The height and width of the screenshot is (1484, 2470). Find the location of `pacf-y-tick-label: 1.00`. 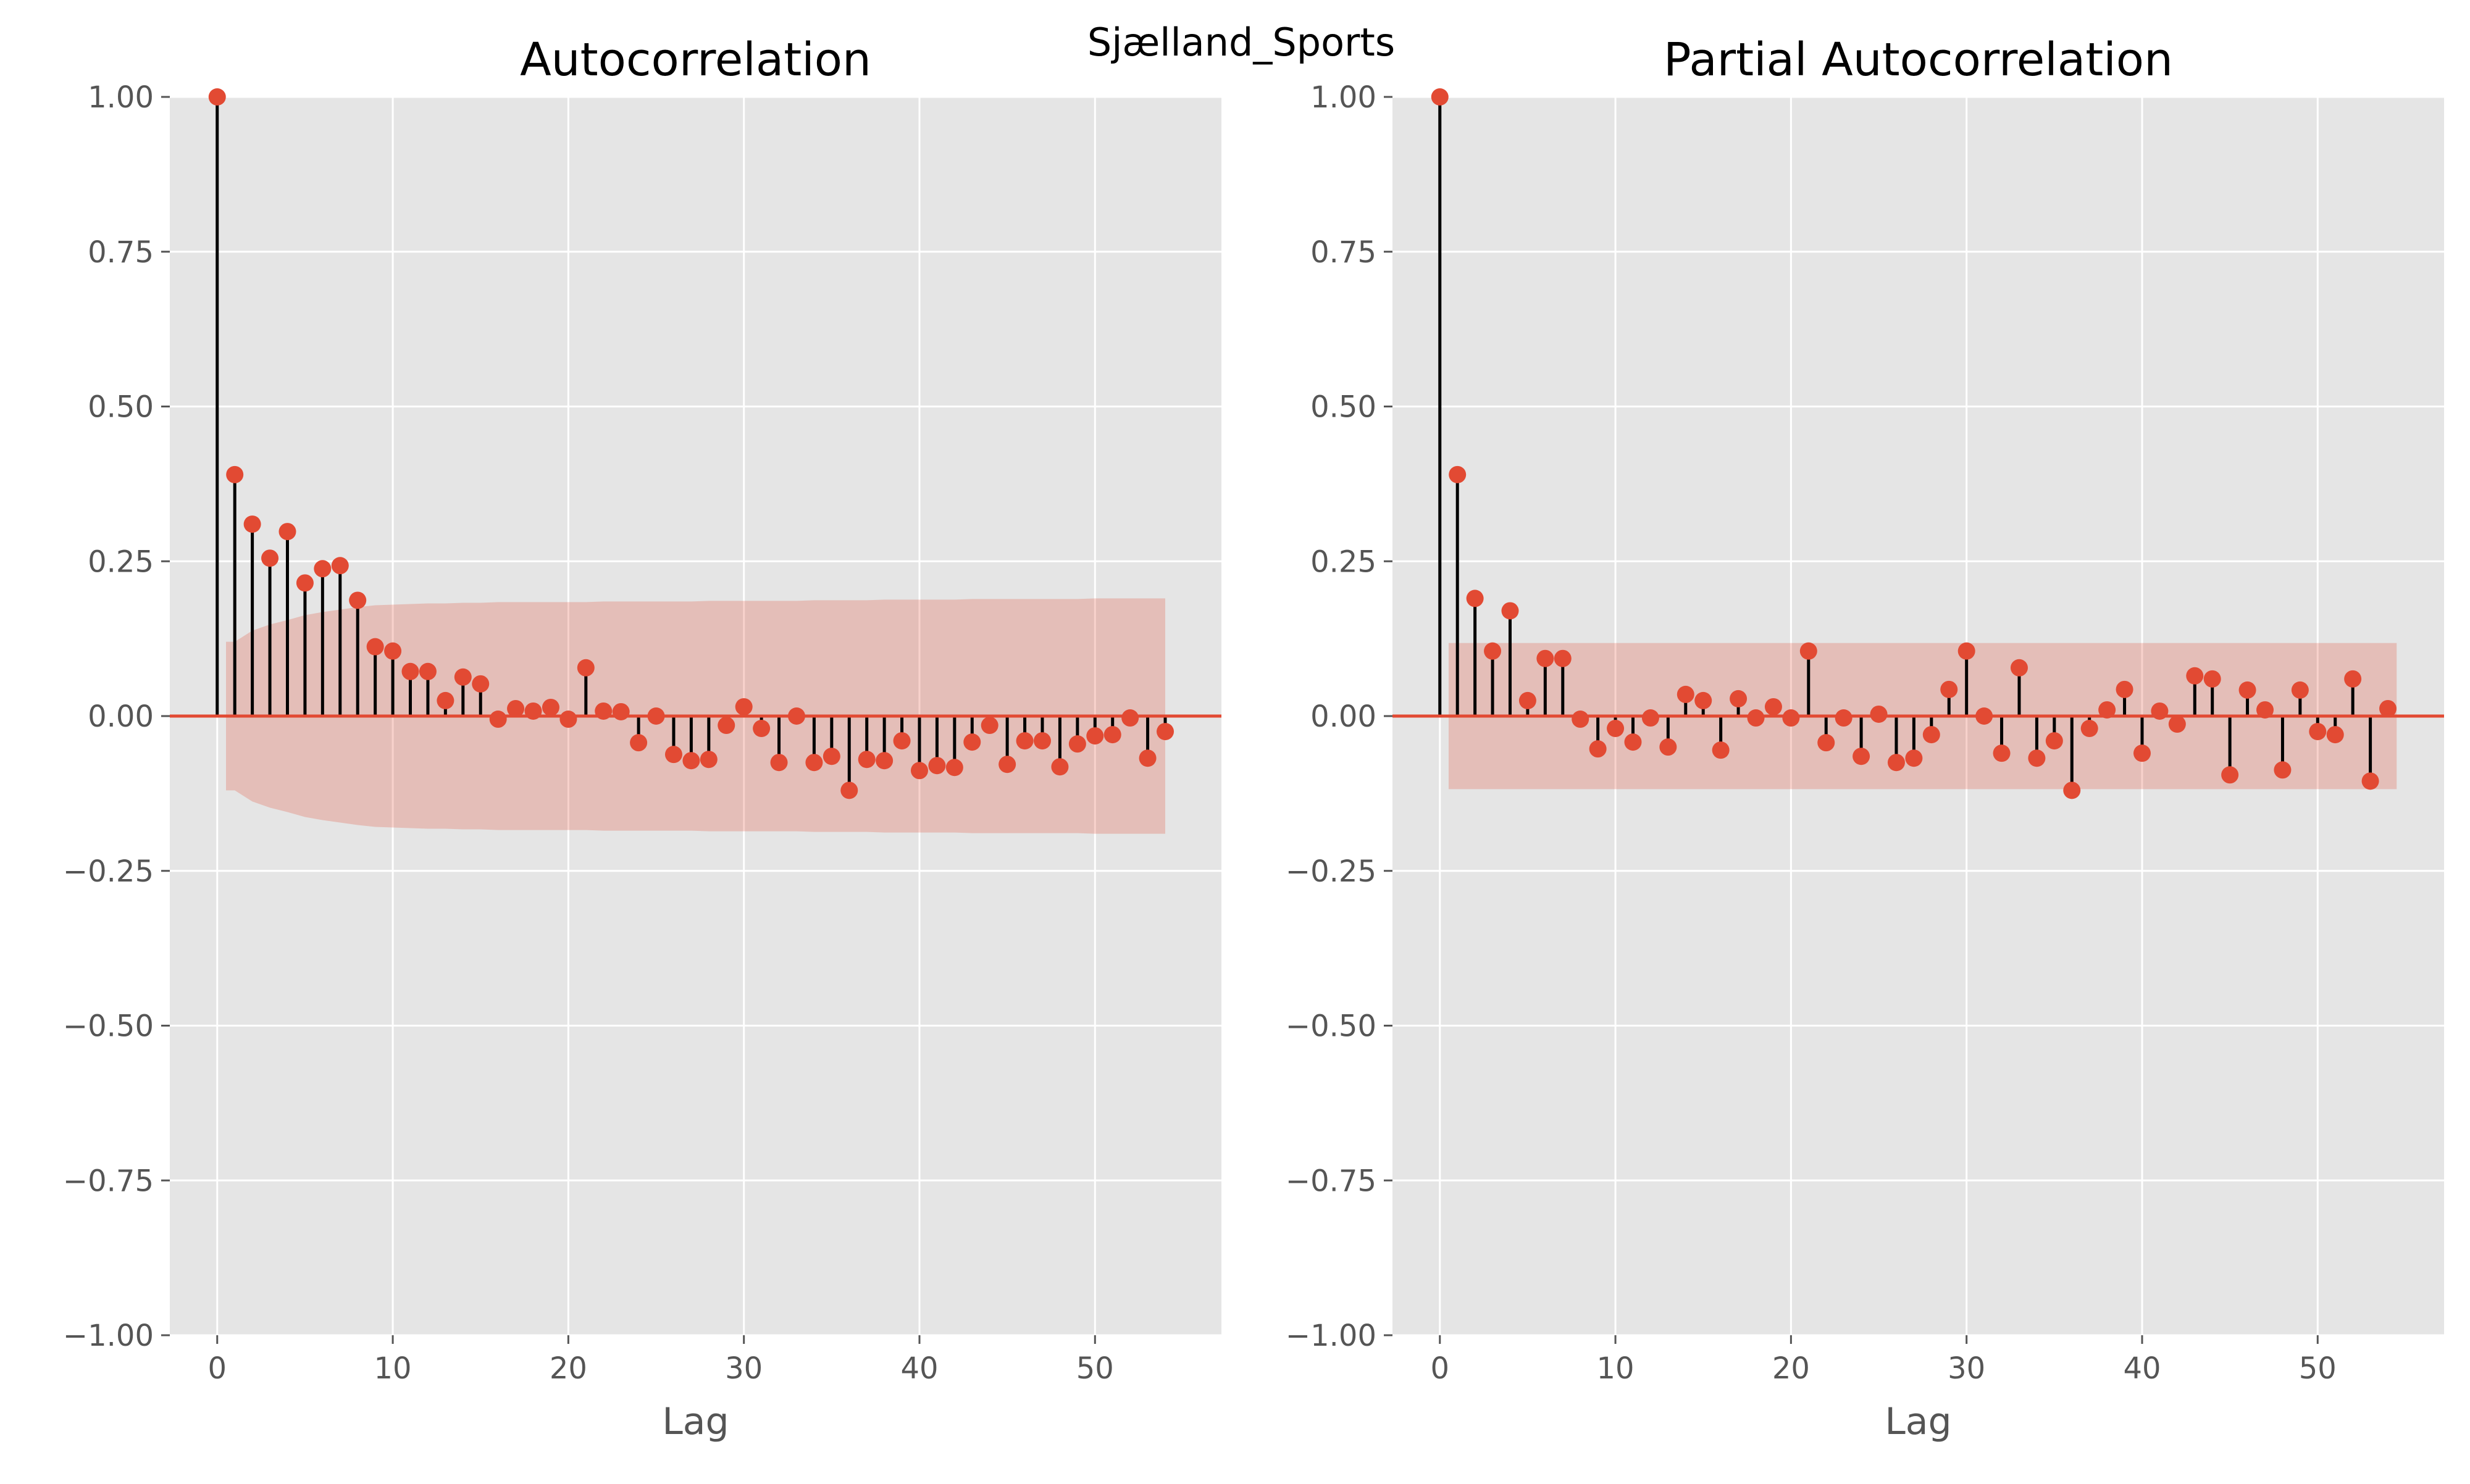

pacf-y-tick-label: 1.00 is located at coordinates (1343, 97).